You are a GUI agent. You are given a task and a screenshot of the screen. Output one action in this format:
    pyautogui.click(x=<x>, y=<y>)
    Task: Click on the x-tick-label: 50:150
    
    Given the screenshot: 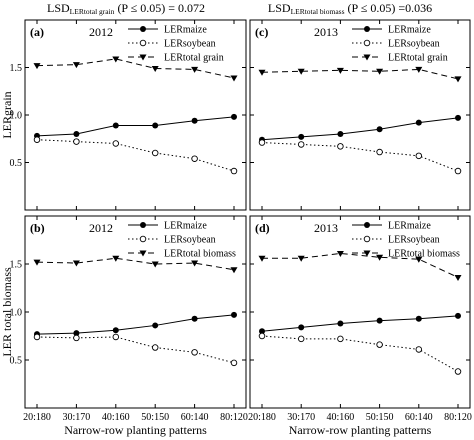 What is the action you would take?
    pyautogui.click(x=155, y=417)
    